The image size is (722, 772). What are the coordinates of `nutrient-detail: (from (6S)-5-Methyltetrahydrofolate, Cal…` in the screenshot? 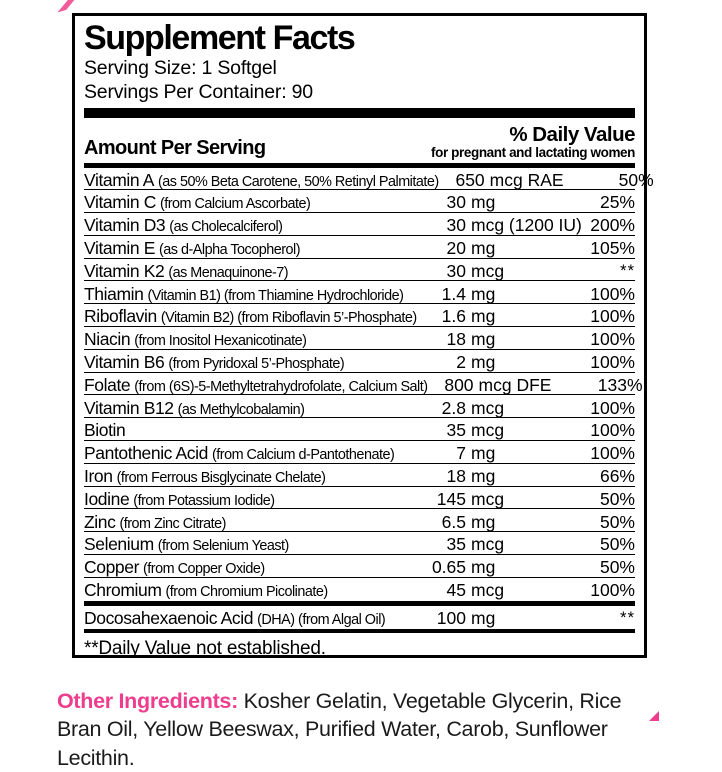 It's located at (280, 387).